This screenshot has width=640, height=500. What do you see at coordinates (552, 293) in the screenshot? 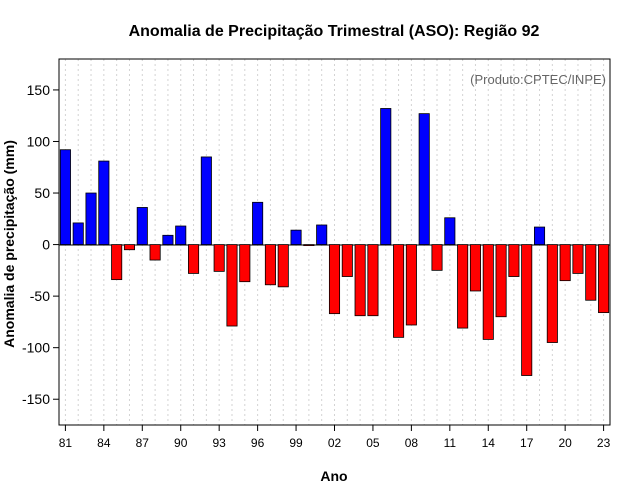
I see `bar-2019` at bounding box center [552, 293].